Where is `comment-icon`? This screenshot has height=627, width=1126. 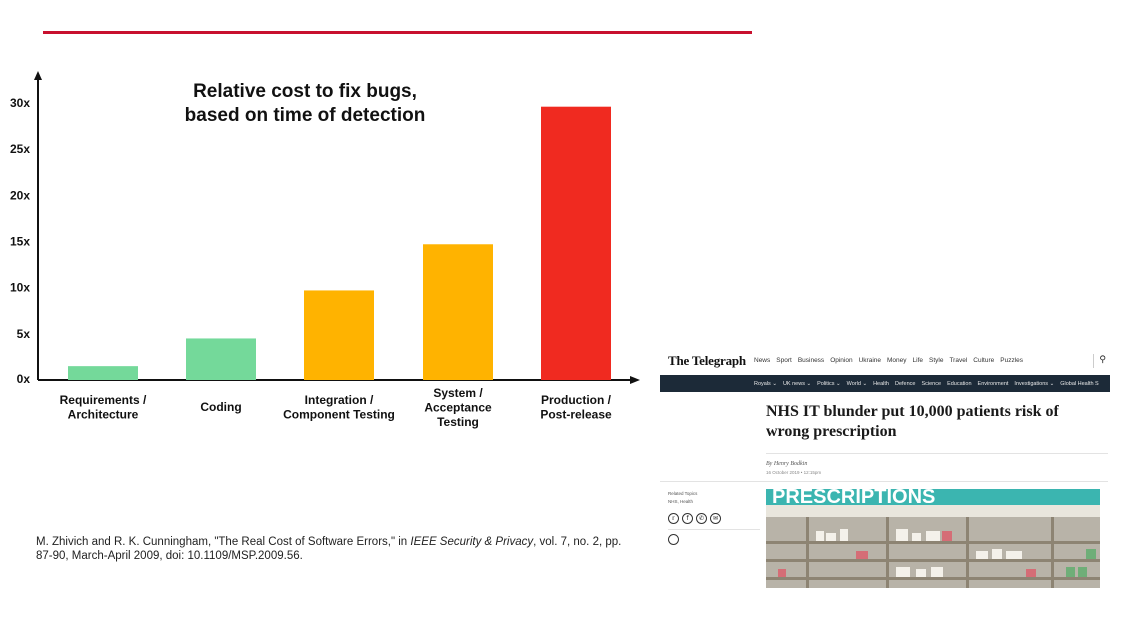 comment-icon is located at coordinates (673, 539).